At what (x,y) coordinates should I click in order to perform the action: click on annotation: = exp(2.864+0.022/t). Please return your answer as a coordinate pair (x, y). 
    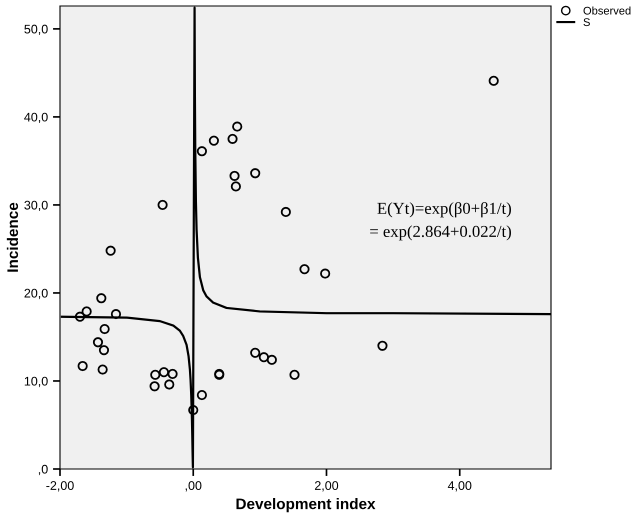
    Looking at the image, I should click on (440, 232).